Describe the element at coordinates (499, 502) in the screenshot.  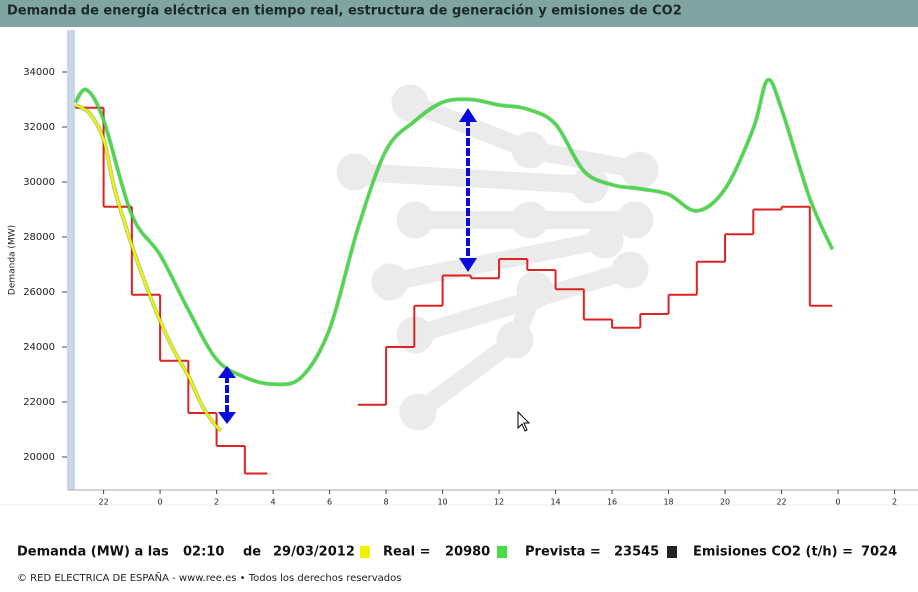
I see `x-tick-label: 12` at that location.